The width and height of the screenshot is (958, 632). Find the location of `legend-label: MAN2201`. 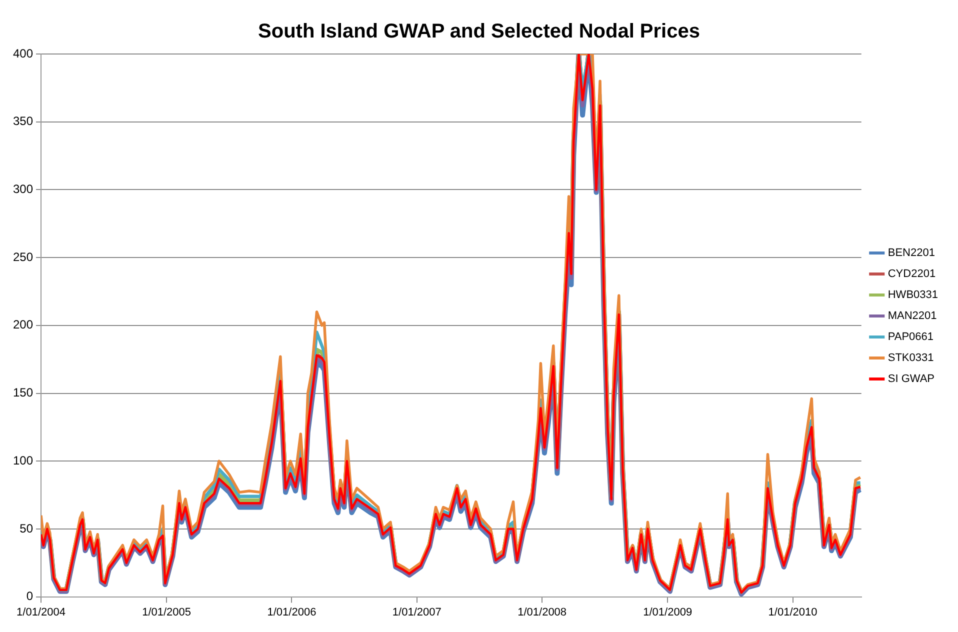

legend-label: MAN2201 is located at coordinates (912, 316).